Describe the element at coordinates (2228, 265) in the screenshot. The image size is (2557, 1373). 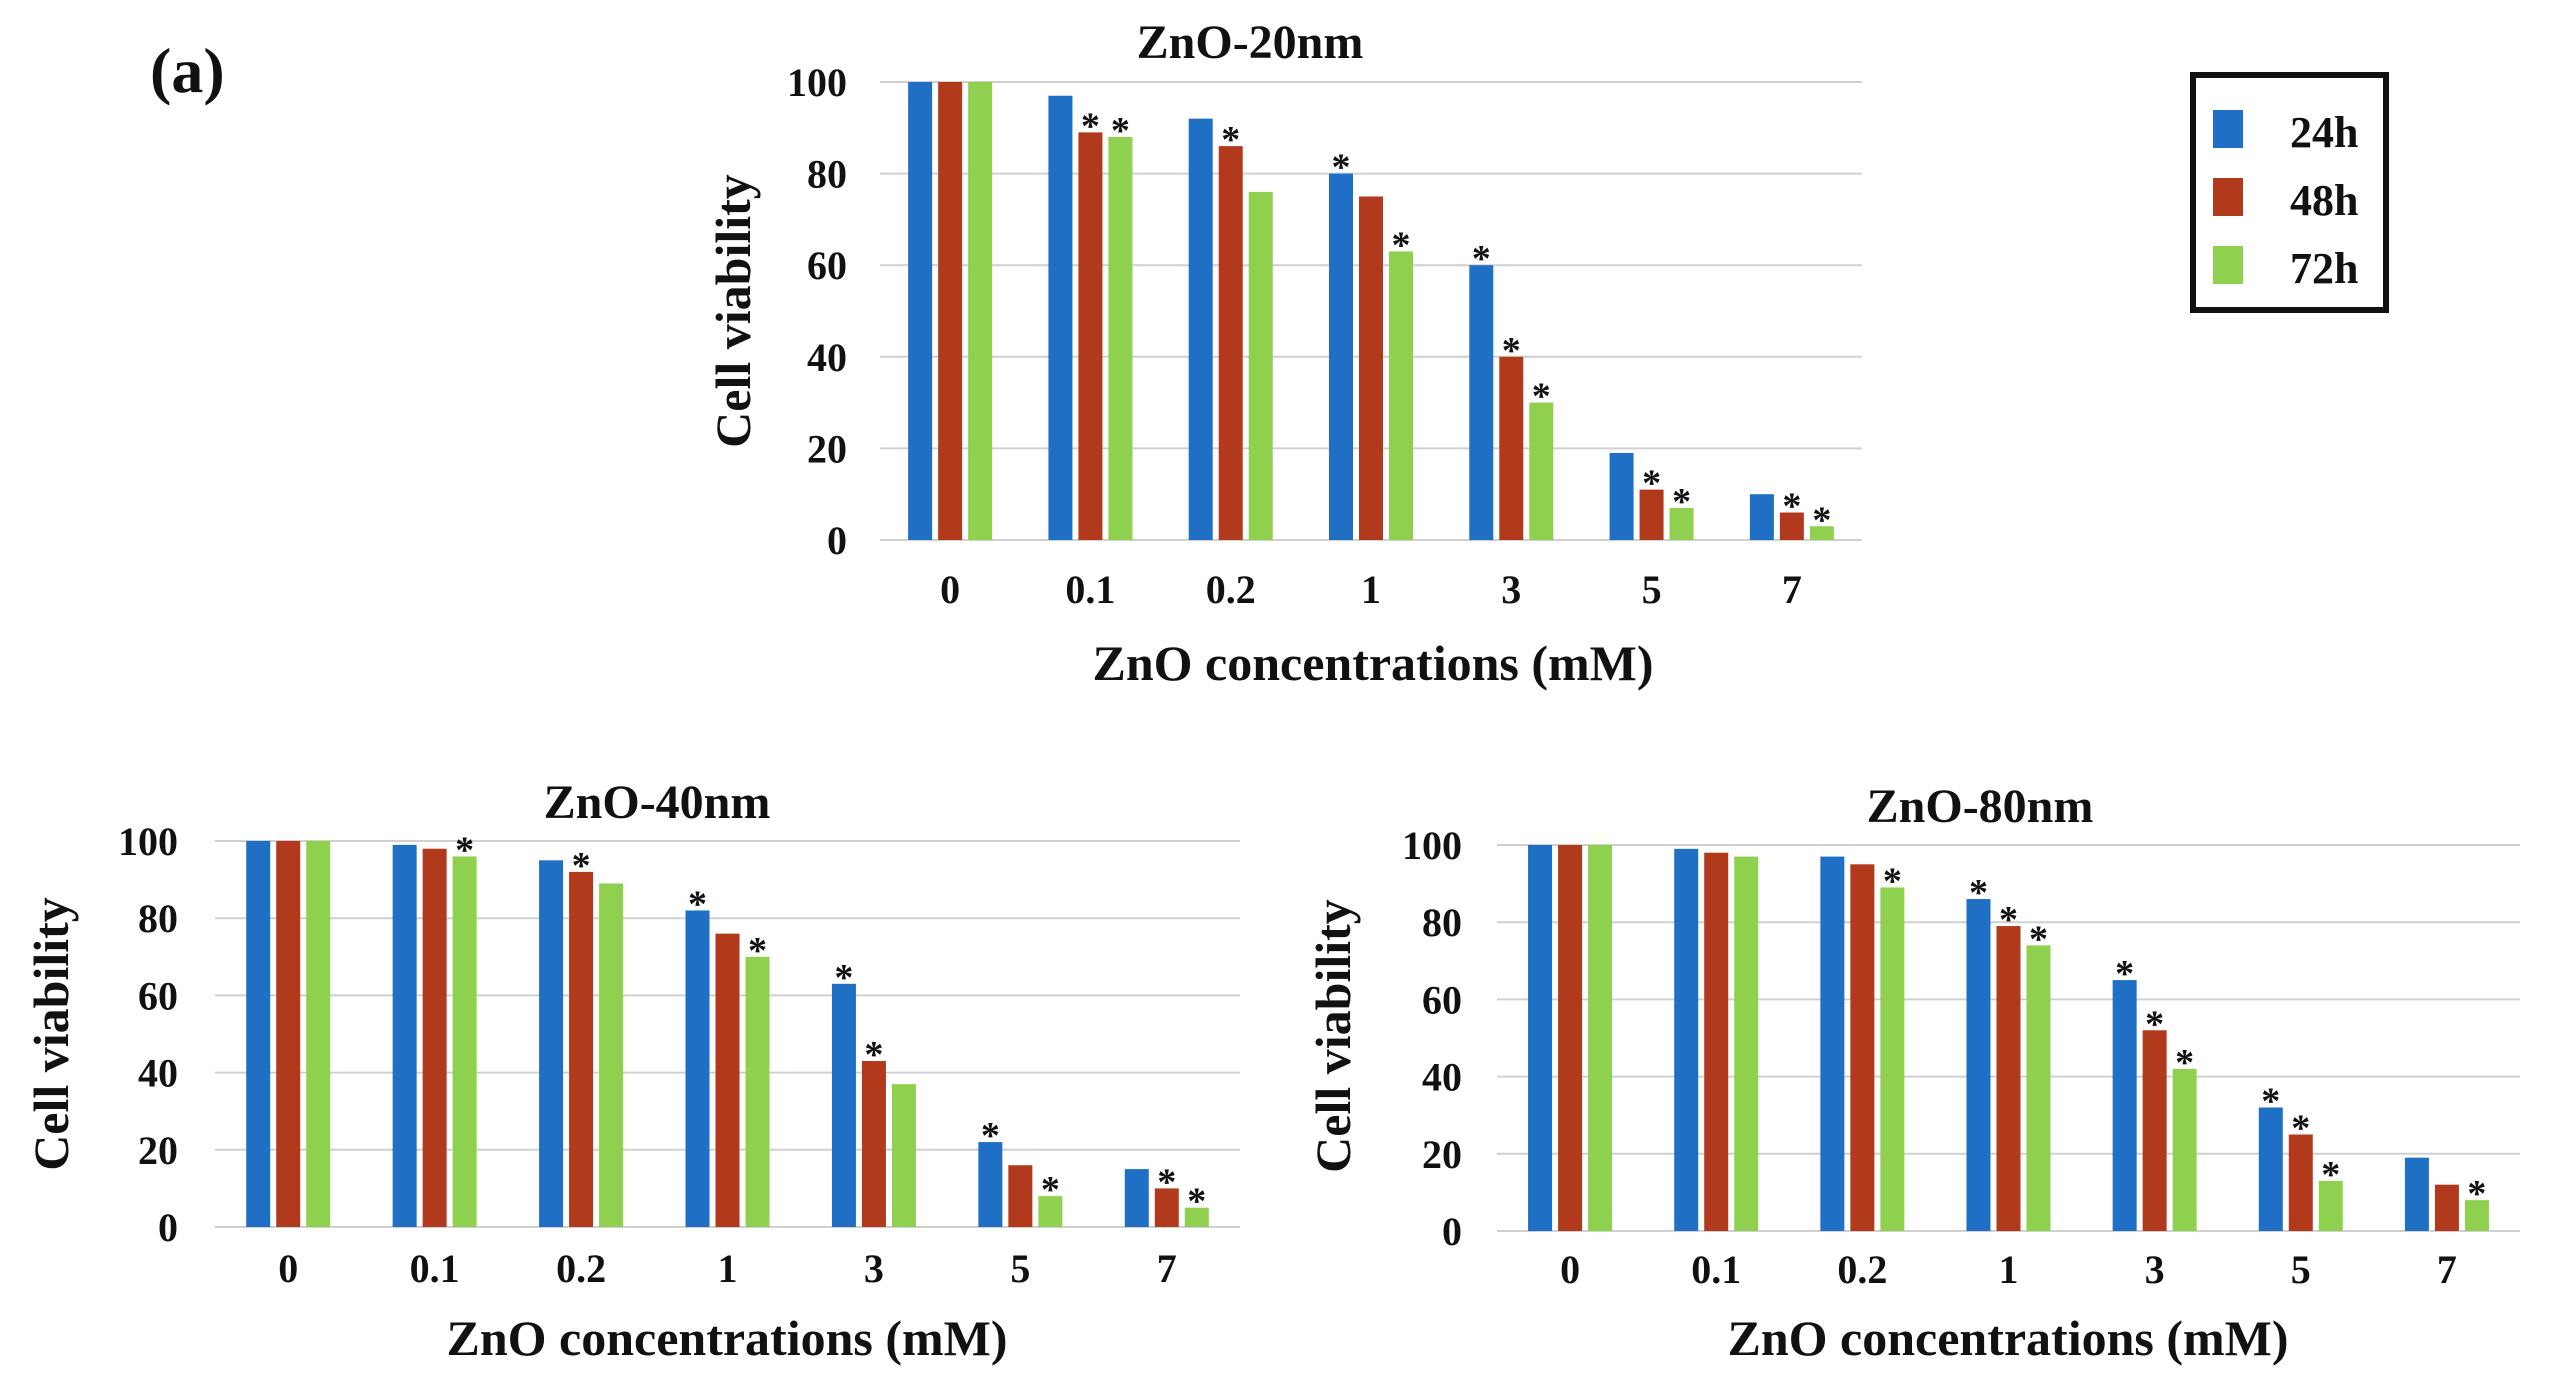
I see `legend-swatch-72h` at that location.